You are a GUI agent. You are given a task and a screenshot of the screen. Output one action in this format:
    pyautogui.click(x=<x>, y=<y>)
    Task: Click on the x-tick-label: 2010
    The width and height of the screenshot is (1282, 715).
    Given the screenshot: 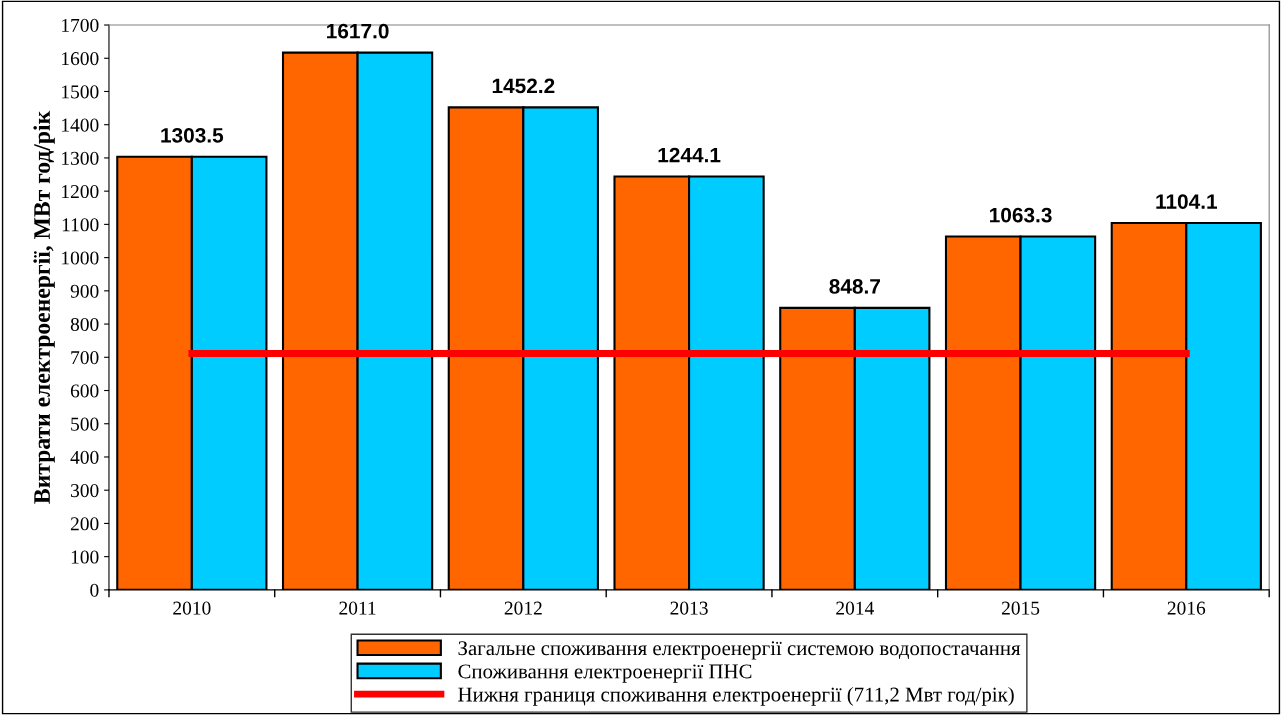 What is the action you would take?
    pyautogui.click(x=192, y=608)
    